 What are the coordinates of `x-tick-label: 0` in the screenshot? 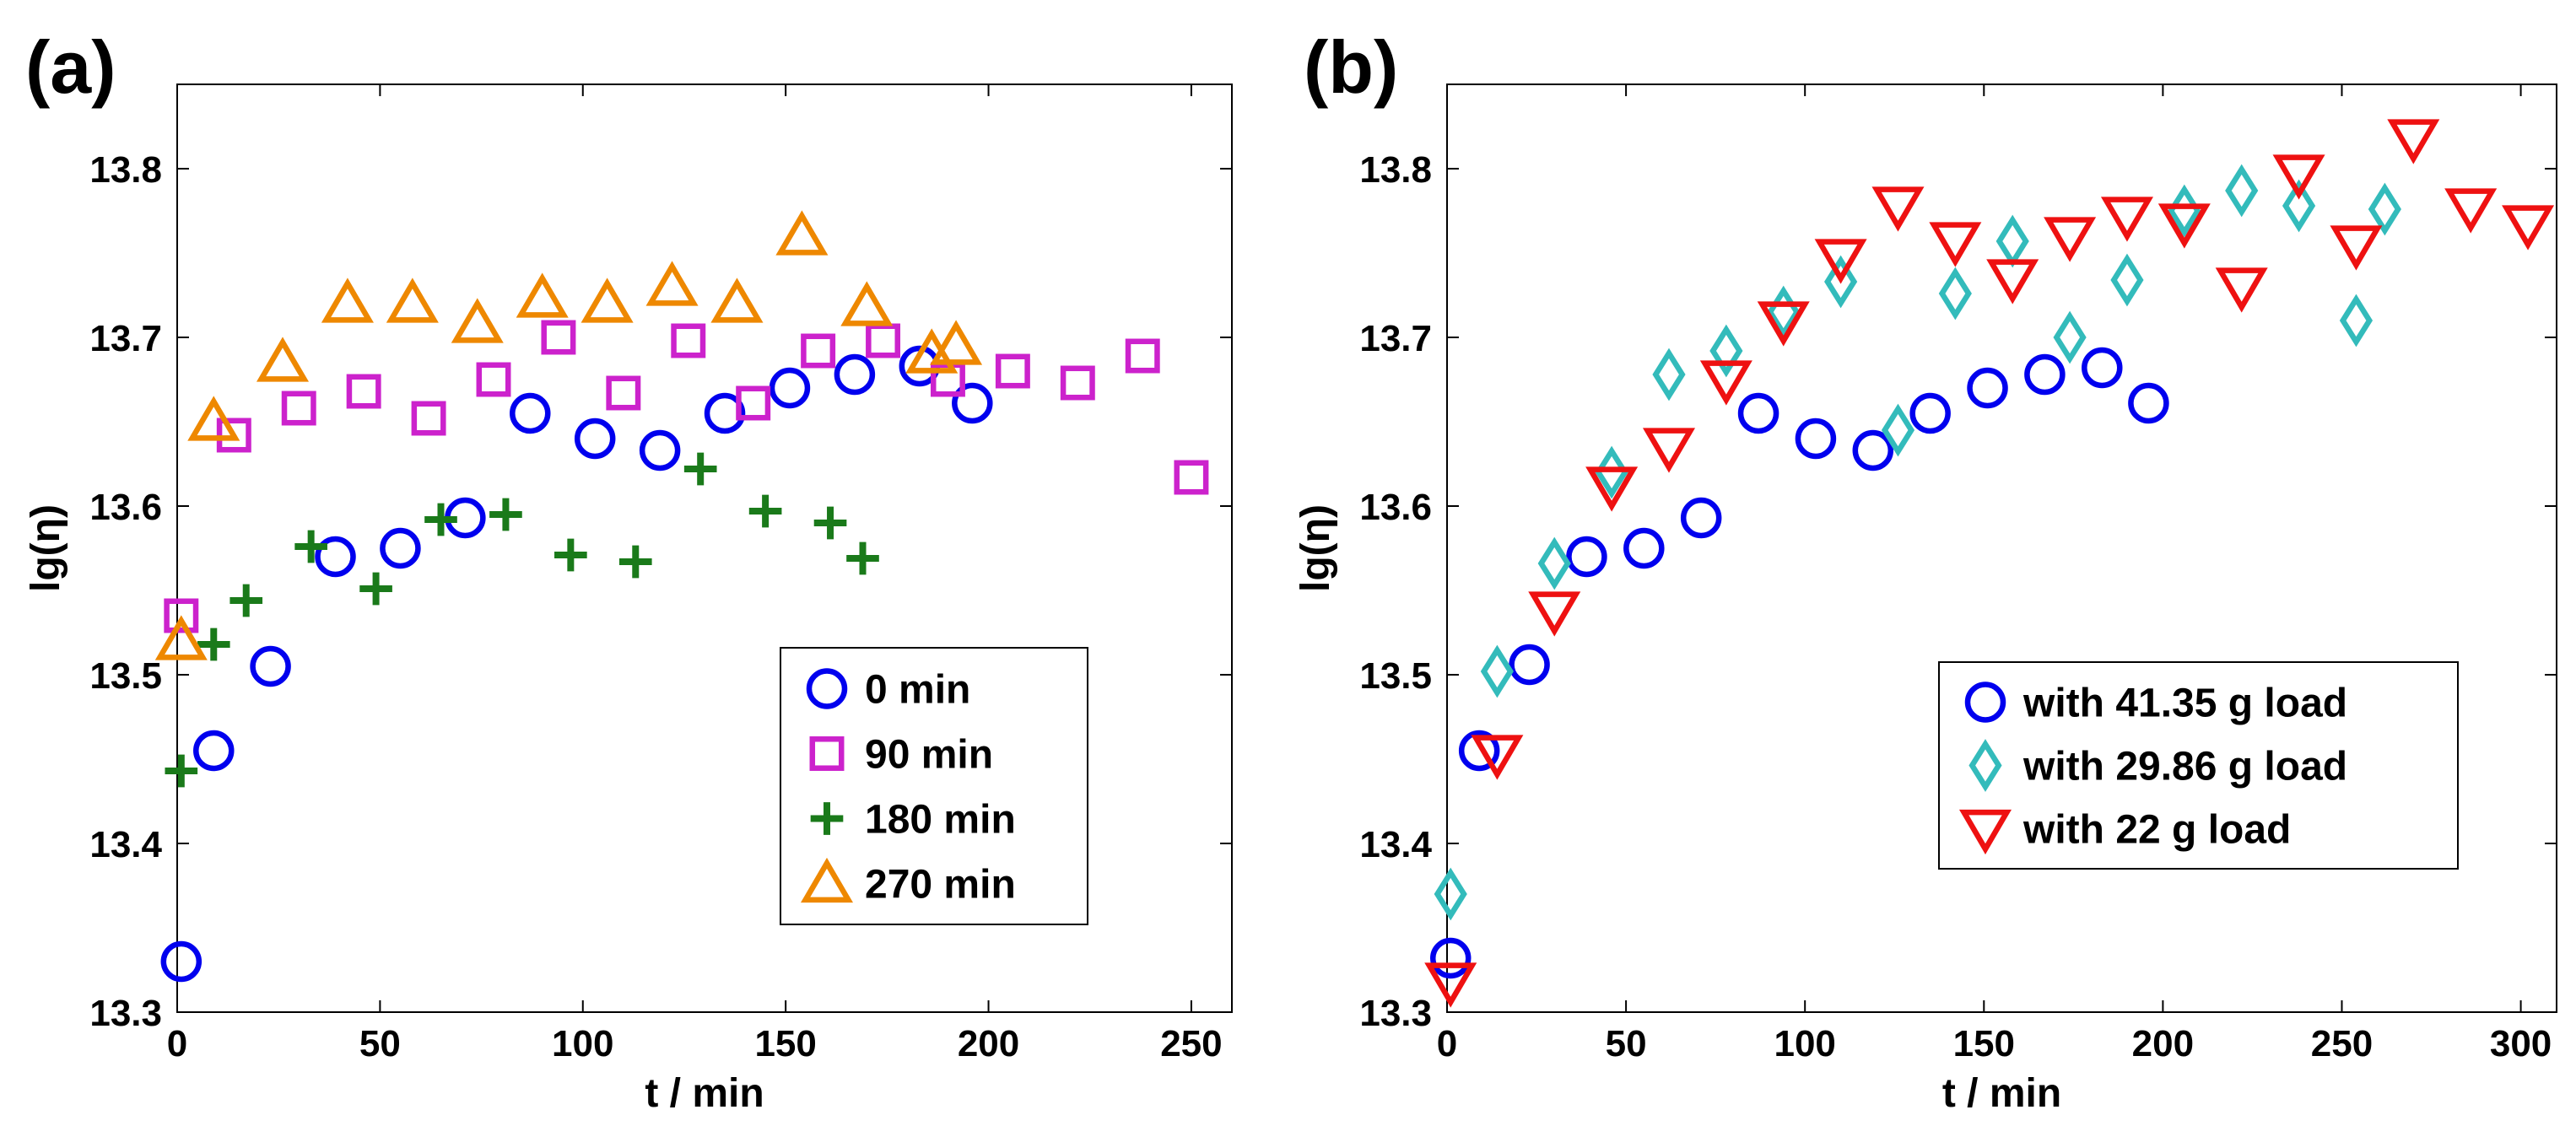 It's located at (1447, 1043).